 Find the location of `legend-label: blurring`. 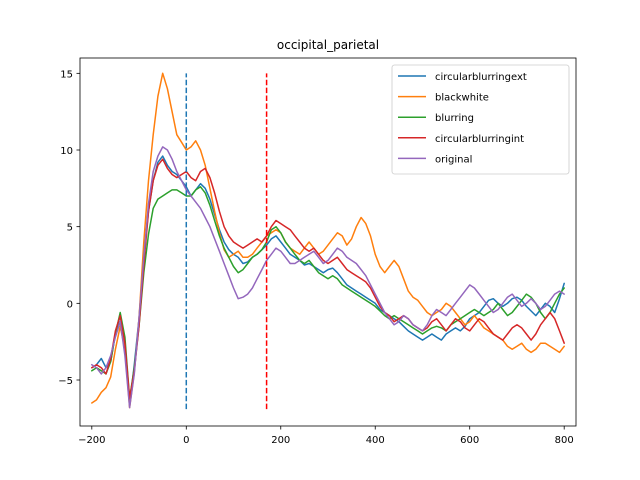

legend-label: blurring is located at coordinates (454, 118).